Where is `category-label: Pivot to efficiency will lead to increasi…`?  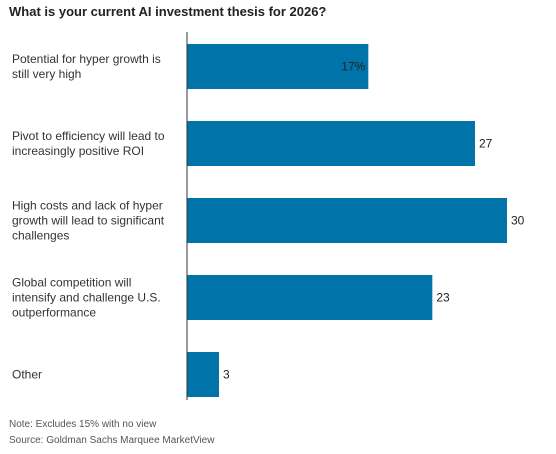
category-label: Pivot to efficiency will lead to increasi… is located at coordinates (88, 143).